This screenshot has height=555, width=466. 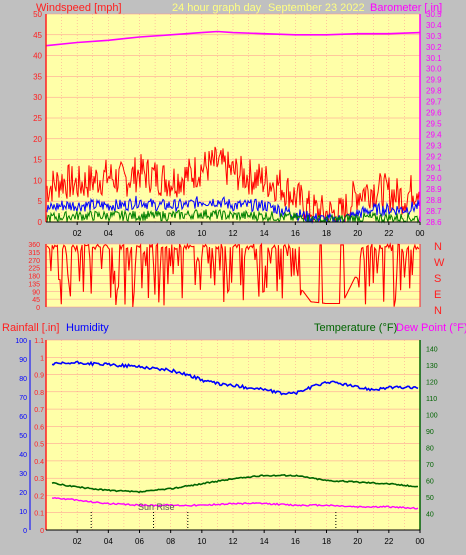 What do you see at coordinates (23, 455) in the screenshot?
I see `humidity-tick-label: 40` at bounding box center [23, 455].